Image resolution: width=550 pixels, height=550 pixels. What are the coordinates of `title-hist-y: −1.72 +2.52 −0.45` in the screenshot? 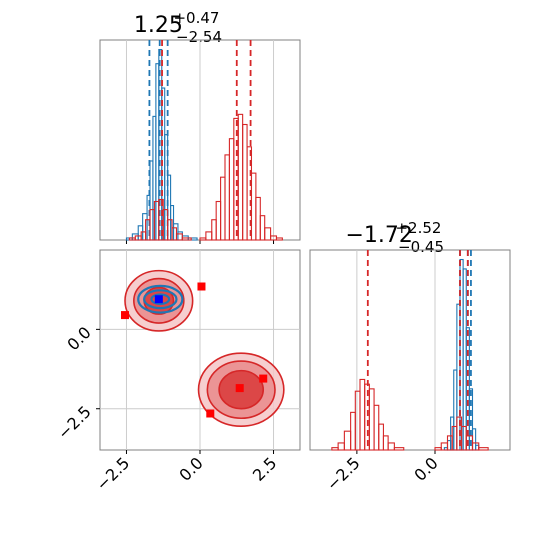 It's located at (395, 237).